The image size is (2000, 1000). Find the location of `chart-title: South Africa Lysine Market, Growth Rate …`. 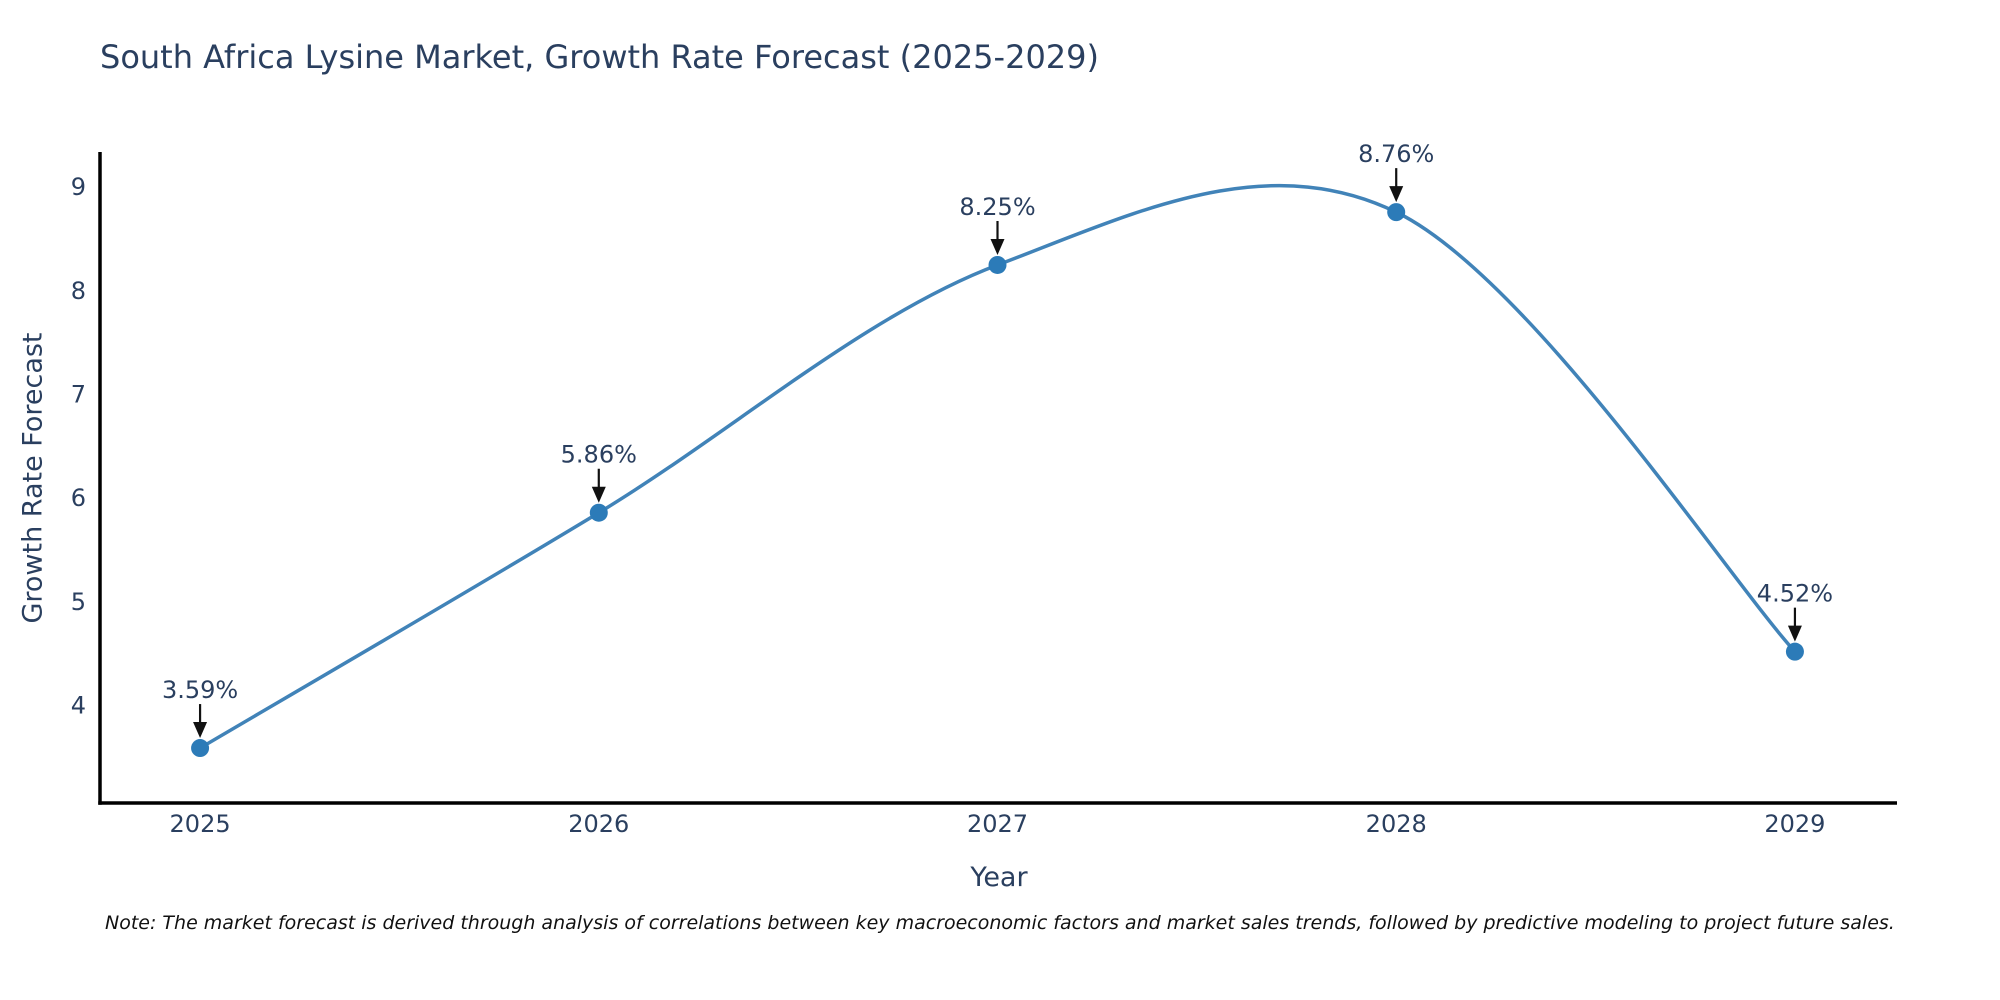

chart-title: South Africa Lysine Market, Growth Rate … is located at coordinates (599, 57).